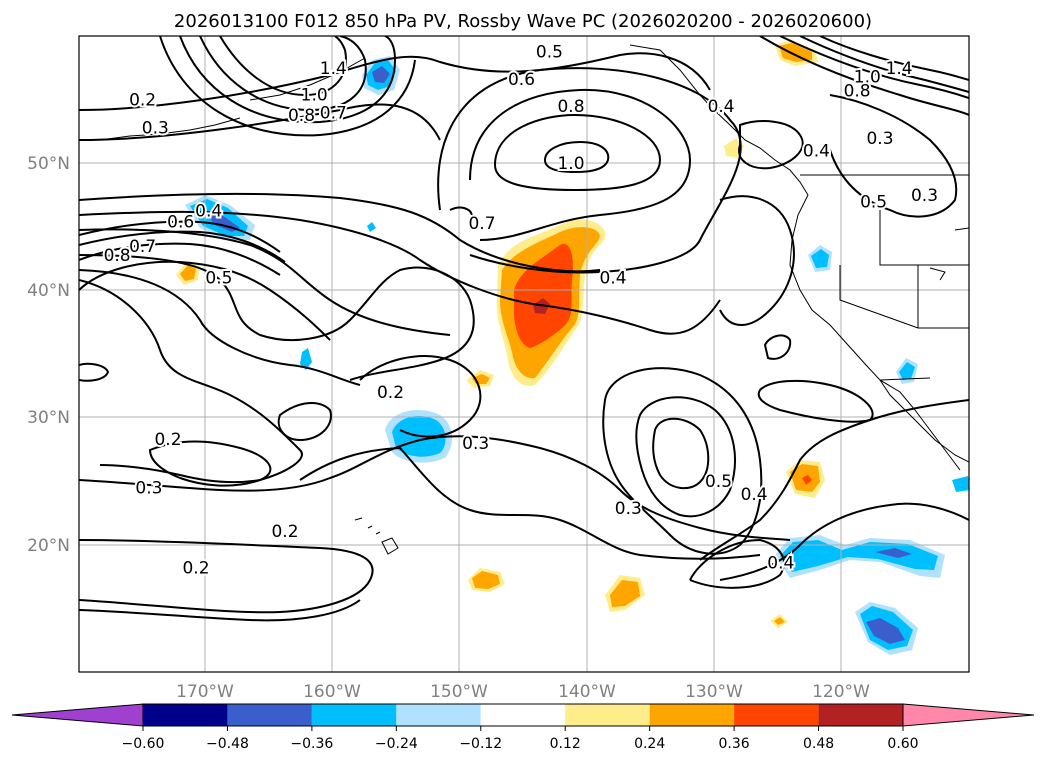 The height and width of the screenshot is (765, 1047). Describe the element at coordinates (565, 744) in the screenshot. I see `colorbar-tick-label: 0.12` at that location.